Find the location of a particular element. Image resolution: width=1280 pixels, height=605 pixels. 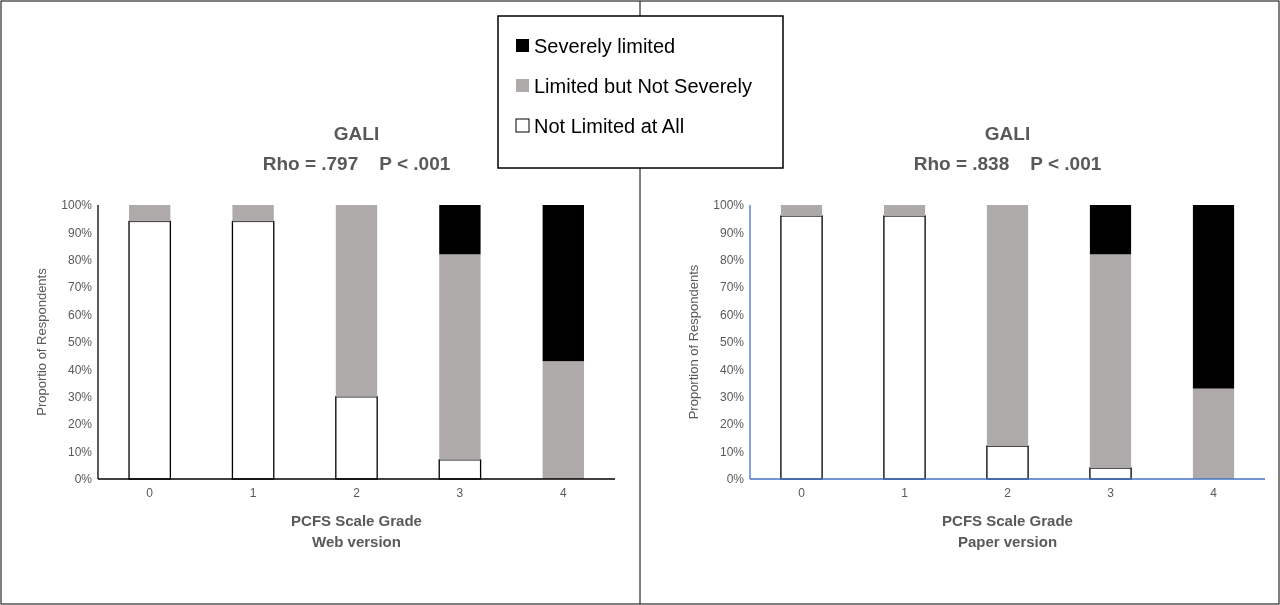

legend-label: Limited but Not Severely is located at coordinates (643, 86).